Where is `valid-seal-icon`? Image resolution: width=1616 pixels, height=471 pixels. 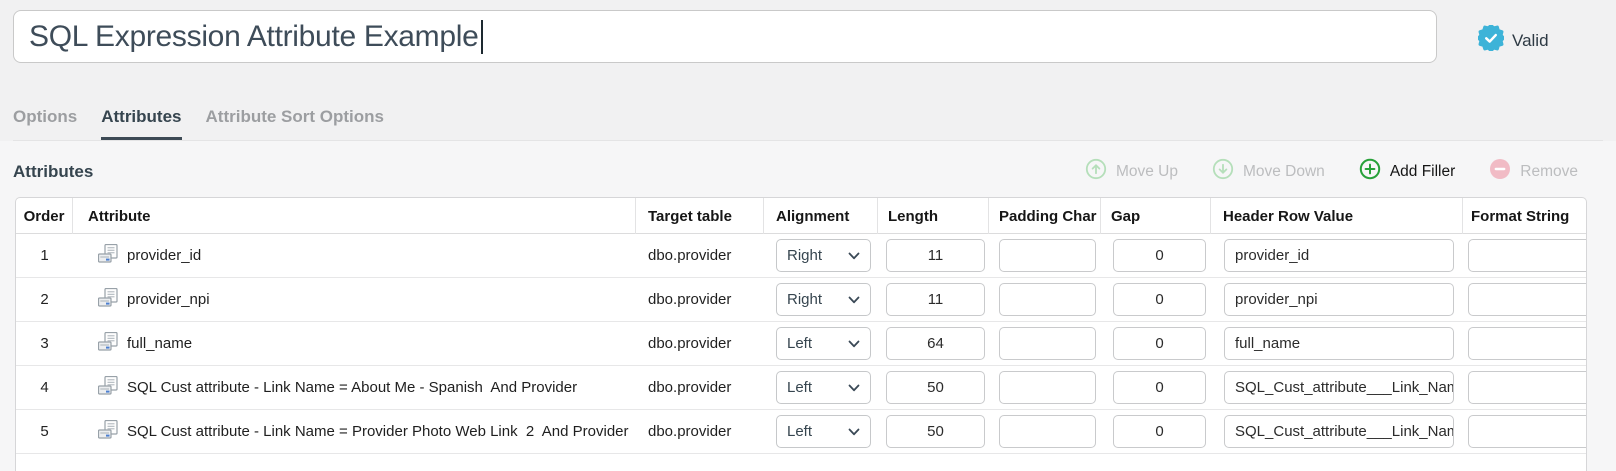
valid-seal-icon is located at coordinates (1491, 39).